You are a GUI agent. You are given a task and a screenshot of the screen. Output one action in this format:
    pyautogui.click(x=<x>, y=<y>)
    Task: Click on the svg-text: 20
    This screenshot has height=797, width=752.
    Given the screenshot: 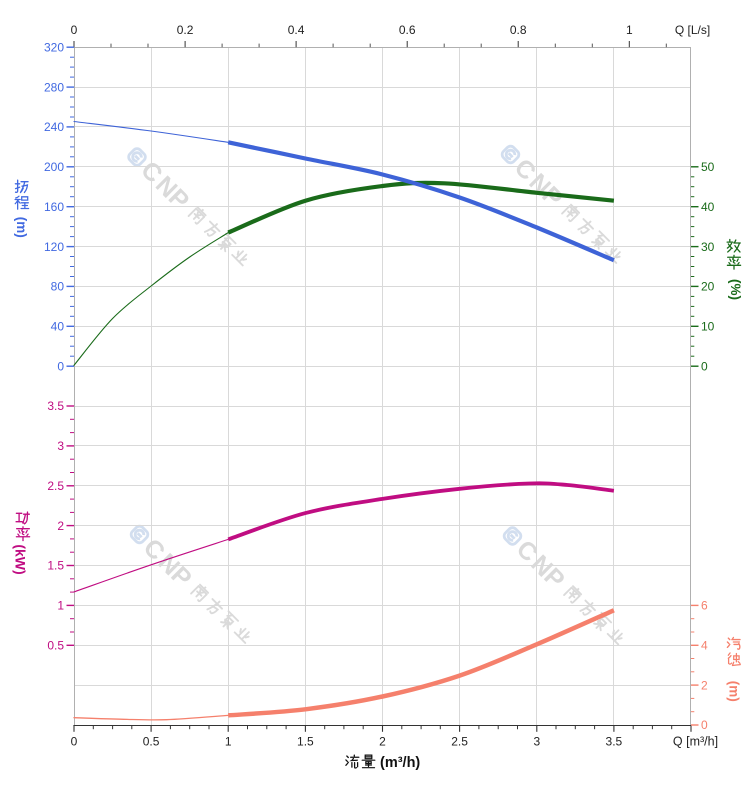 What is the action you would take?
    pyautogui.click(x=708, y=287)
    